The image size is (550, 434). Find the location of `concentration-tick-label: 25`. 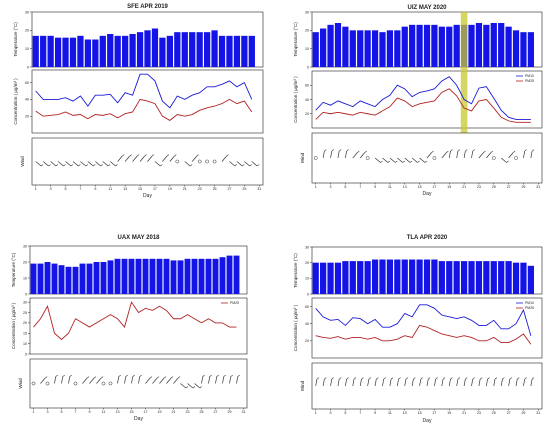

concentration-tick-label: 25 is located at coordinates (25, 313).